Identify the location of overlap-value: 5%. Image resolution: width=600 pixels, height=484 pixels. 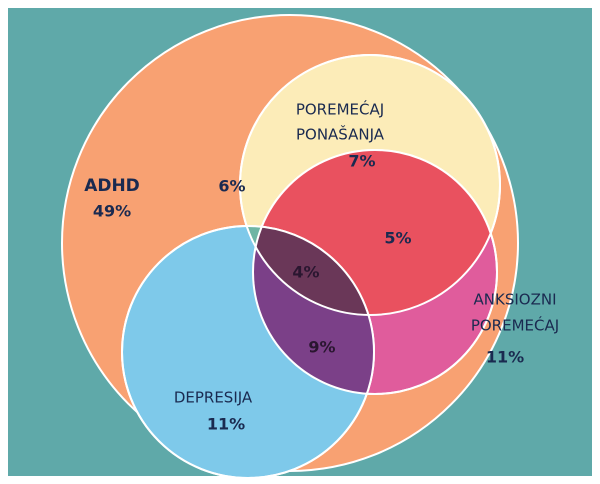
(397, 238).